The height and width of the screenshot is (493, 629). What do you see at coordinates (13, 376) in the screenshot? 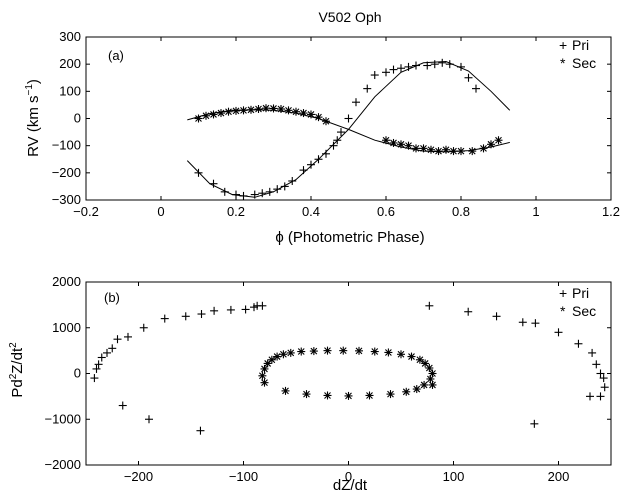
I see `y-axis-label-b-sup: 2` at bounding box center [13, 376].